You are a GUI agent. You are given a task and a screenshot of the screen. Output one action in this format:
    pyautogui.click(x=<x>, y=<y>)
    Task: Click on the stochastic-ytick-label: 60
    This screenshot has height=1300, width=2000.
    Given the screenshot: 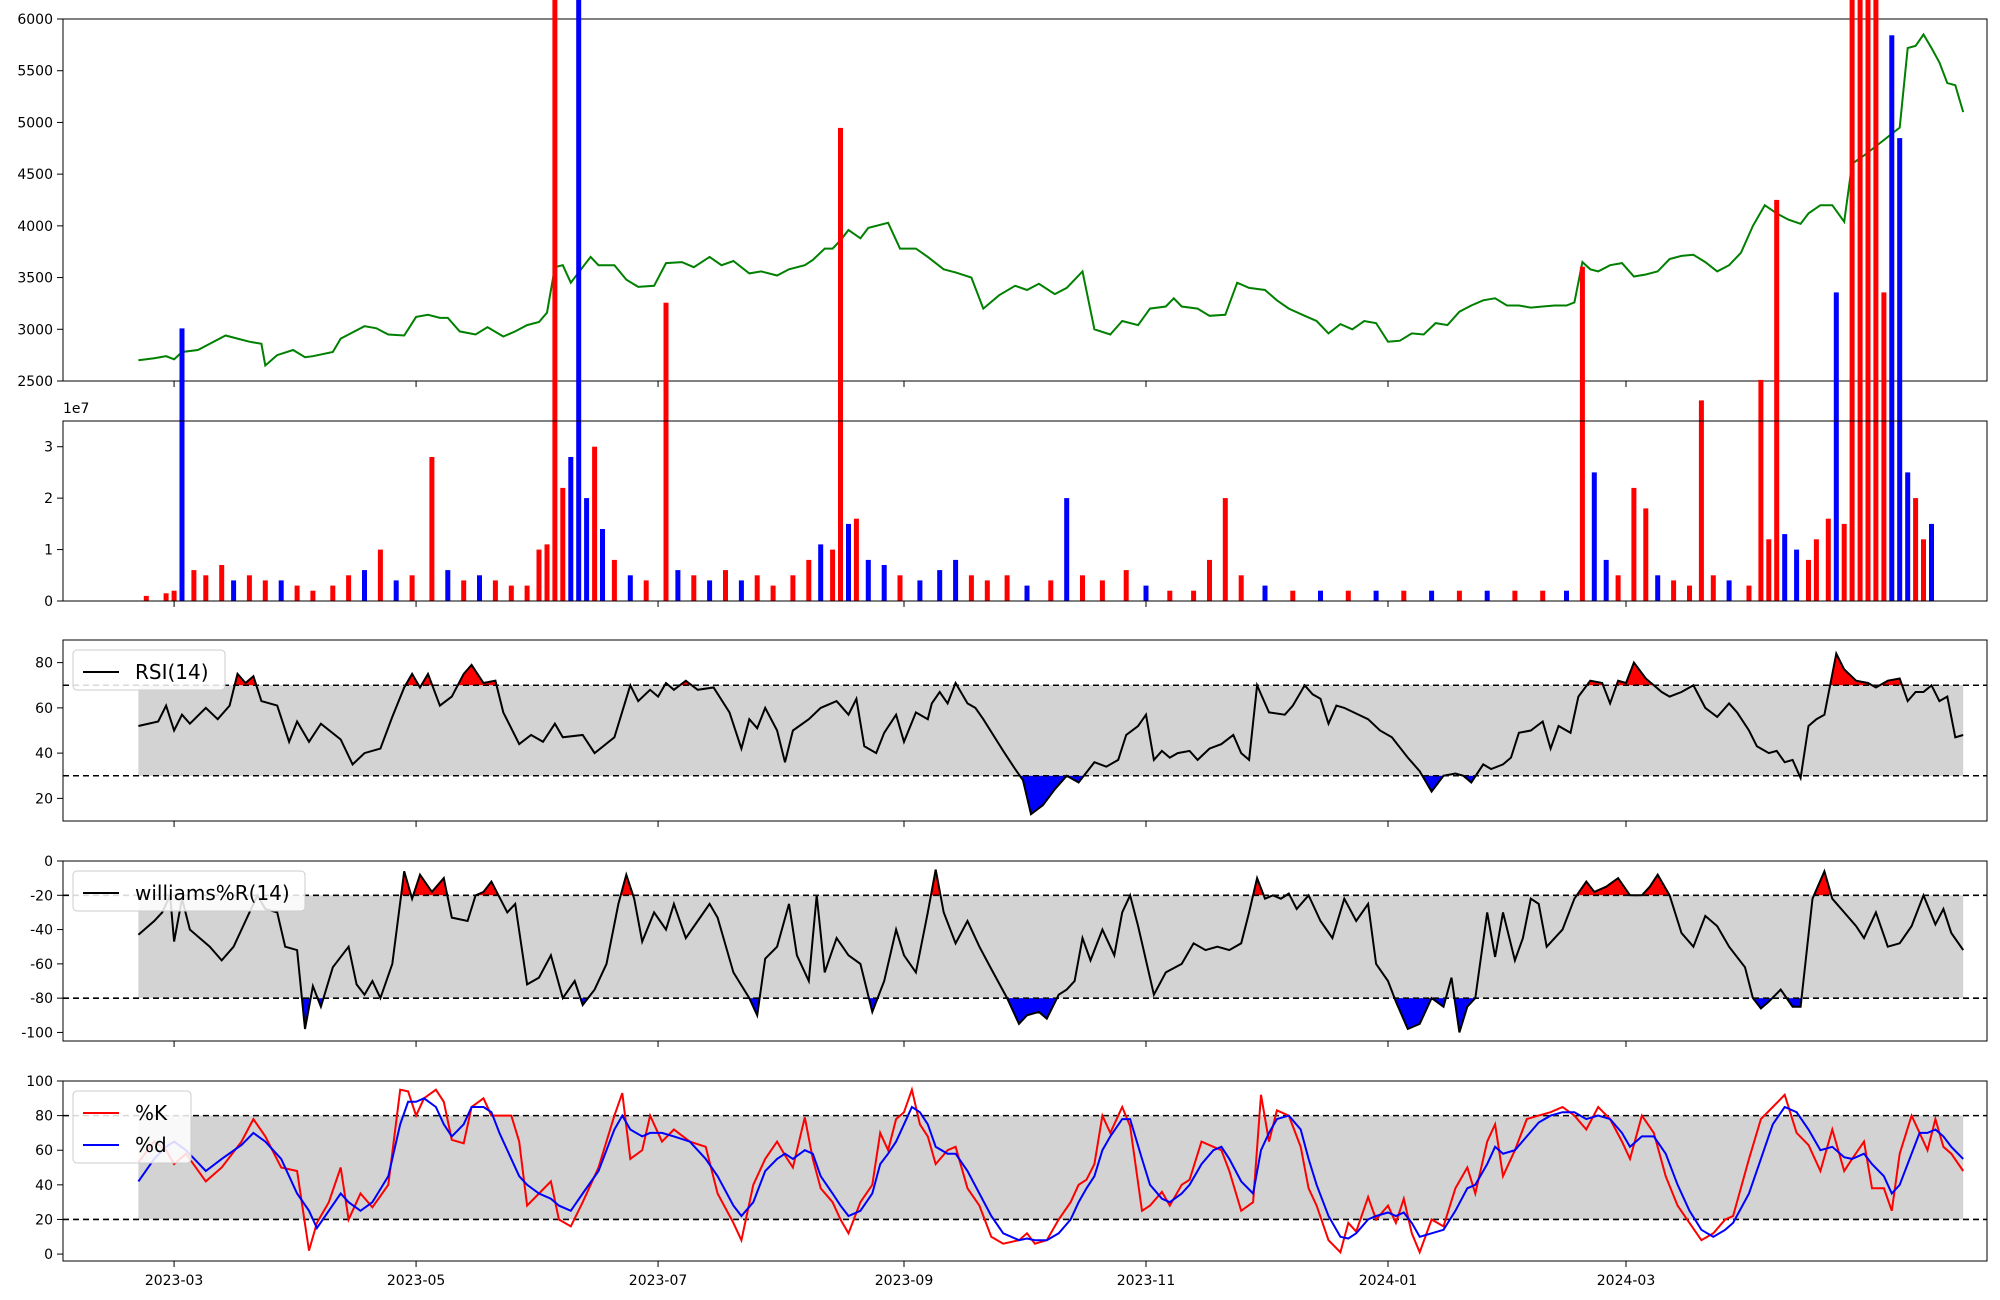 What is the action you would take?
    pyautogui.click(x=44, y=1151)
    